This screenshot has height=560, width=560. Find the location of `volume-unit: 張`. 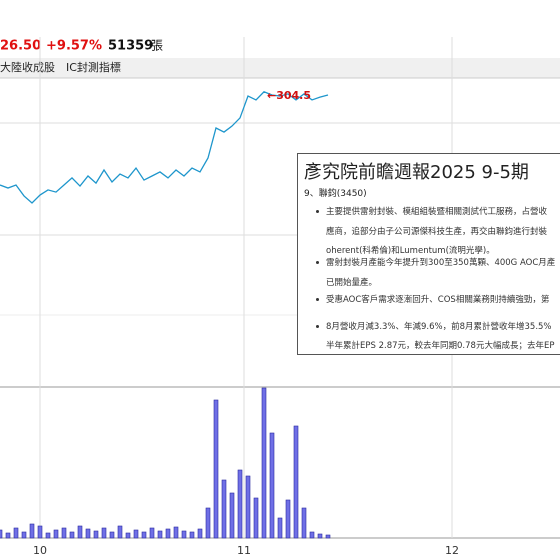

volume-unit: 張 is located at coordinates (157, 46).